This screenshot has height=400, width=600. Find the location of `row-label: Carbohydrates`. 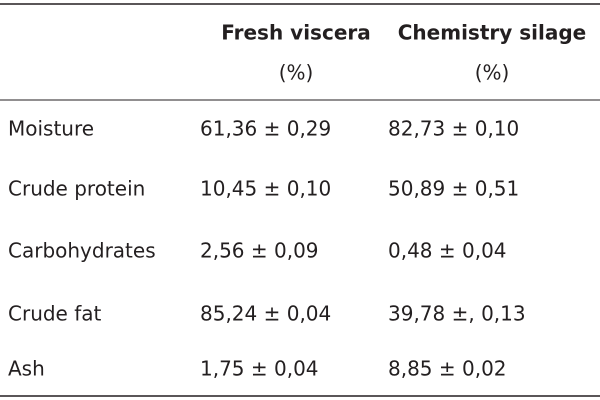

row-label: Carbohydrates is located at coordinates (82, 251).